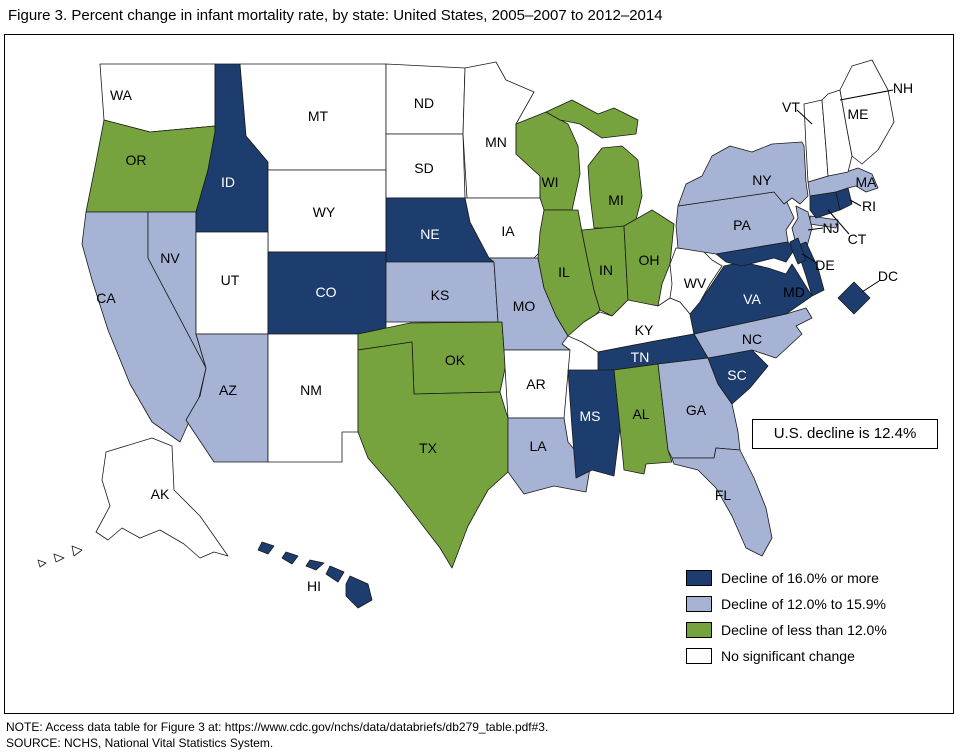  What do you see at coordinates (770, 269) in the screenshot?
I see `state-MD` at bounding box center [770, 269].